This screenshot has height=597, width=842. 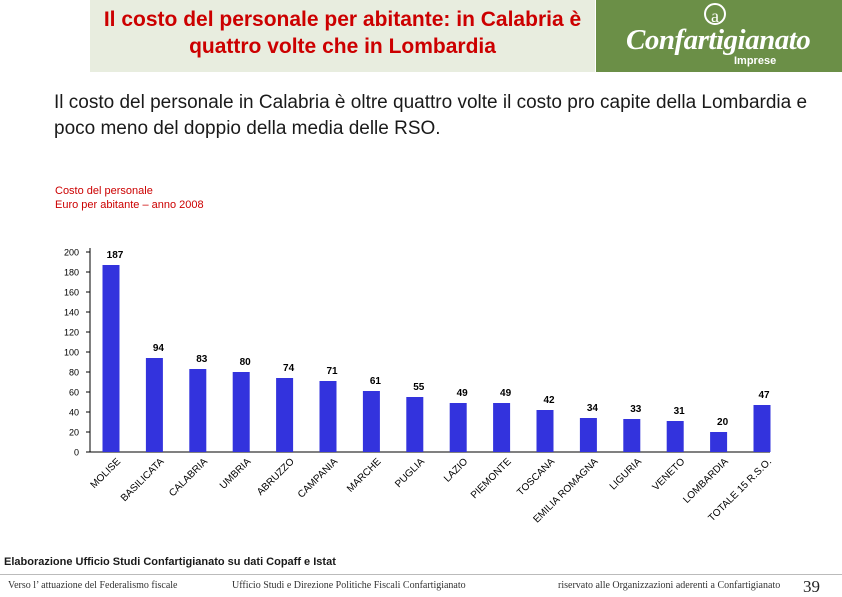 I want to click on bar-marche, so click(x=371, y=421).